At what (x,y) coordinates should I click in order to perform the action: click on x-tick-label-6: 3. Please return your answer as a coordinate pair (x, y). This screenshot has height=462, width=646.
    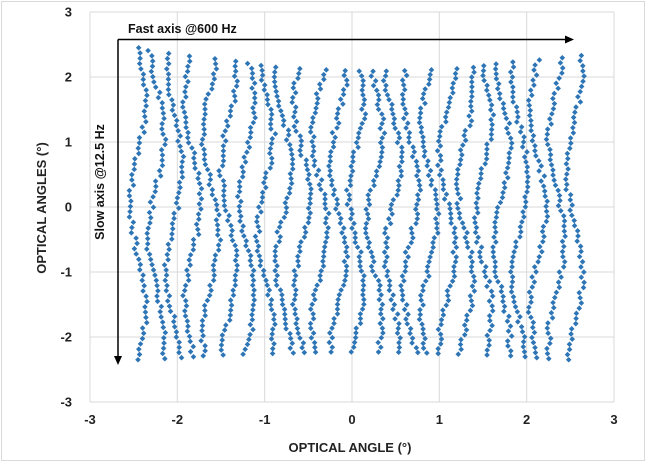
    Looking at the image, I should click on (613, 419).